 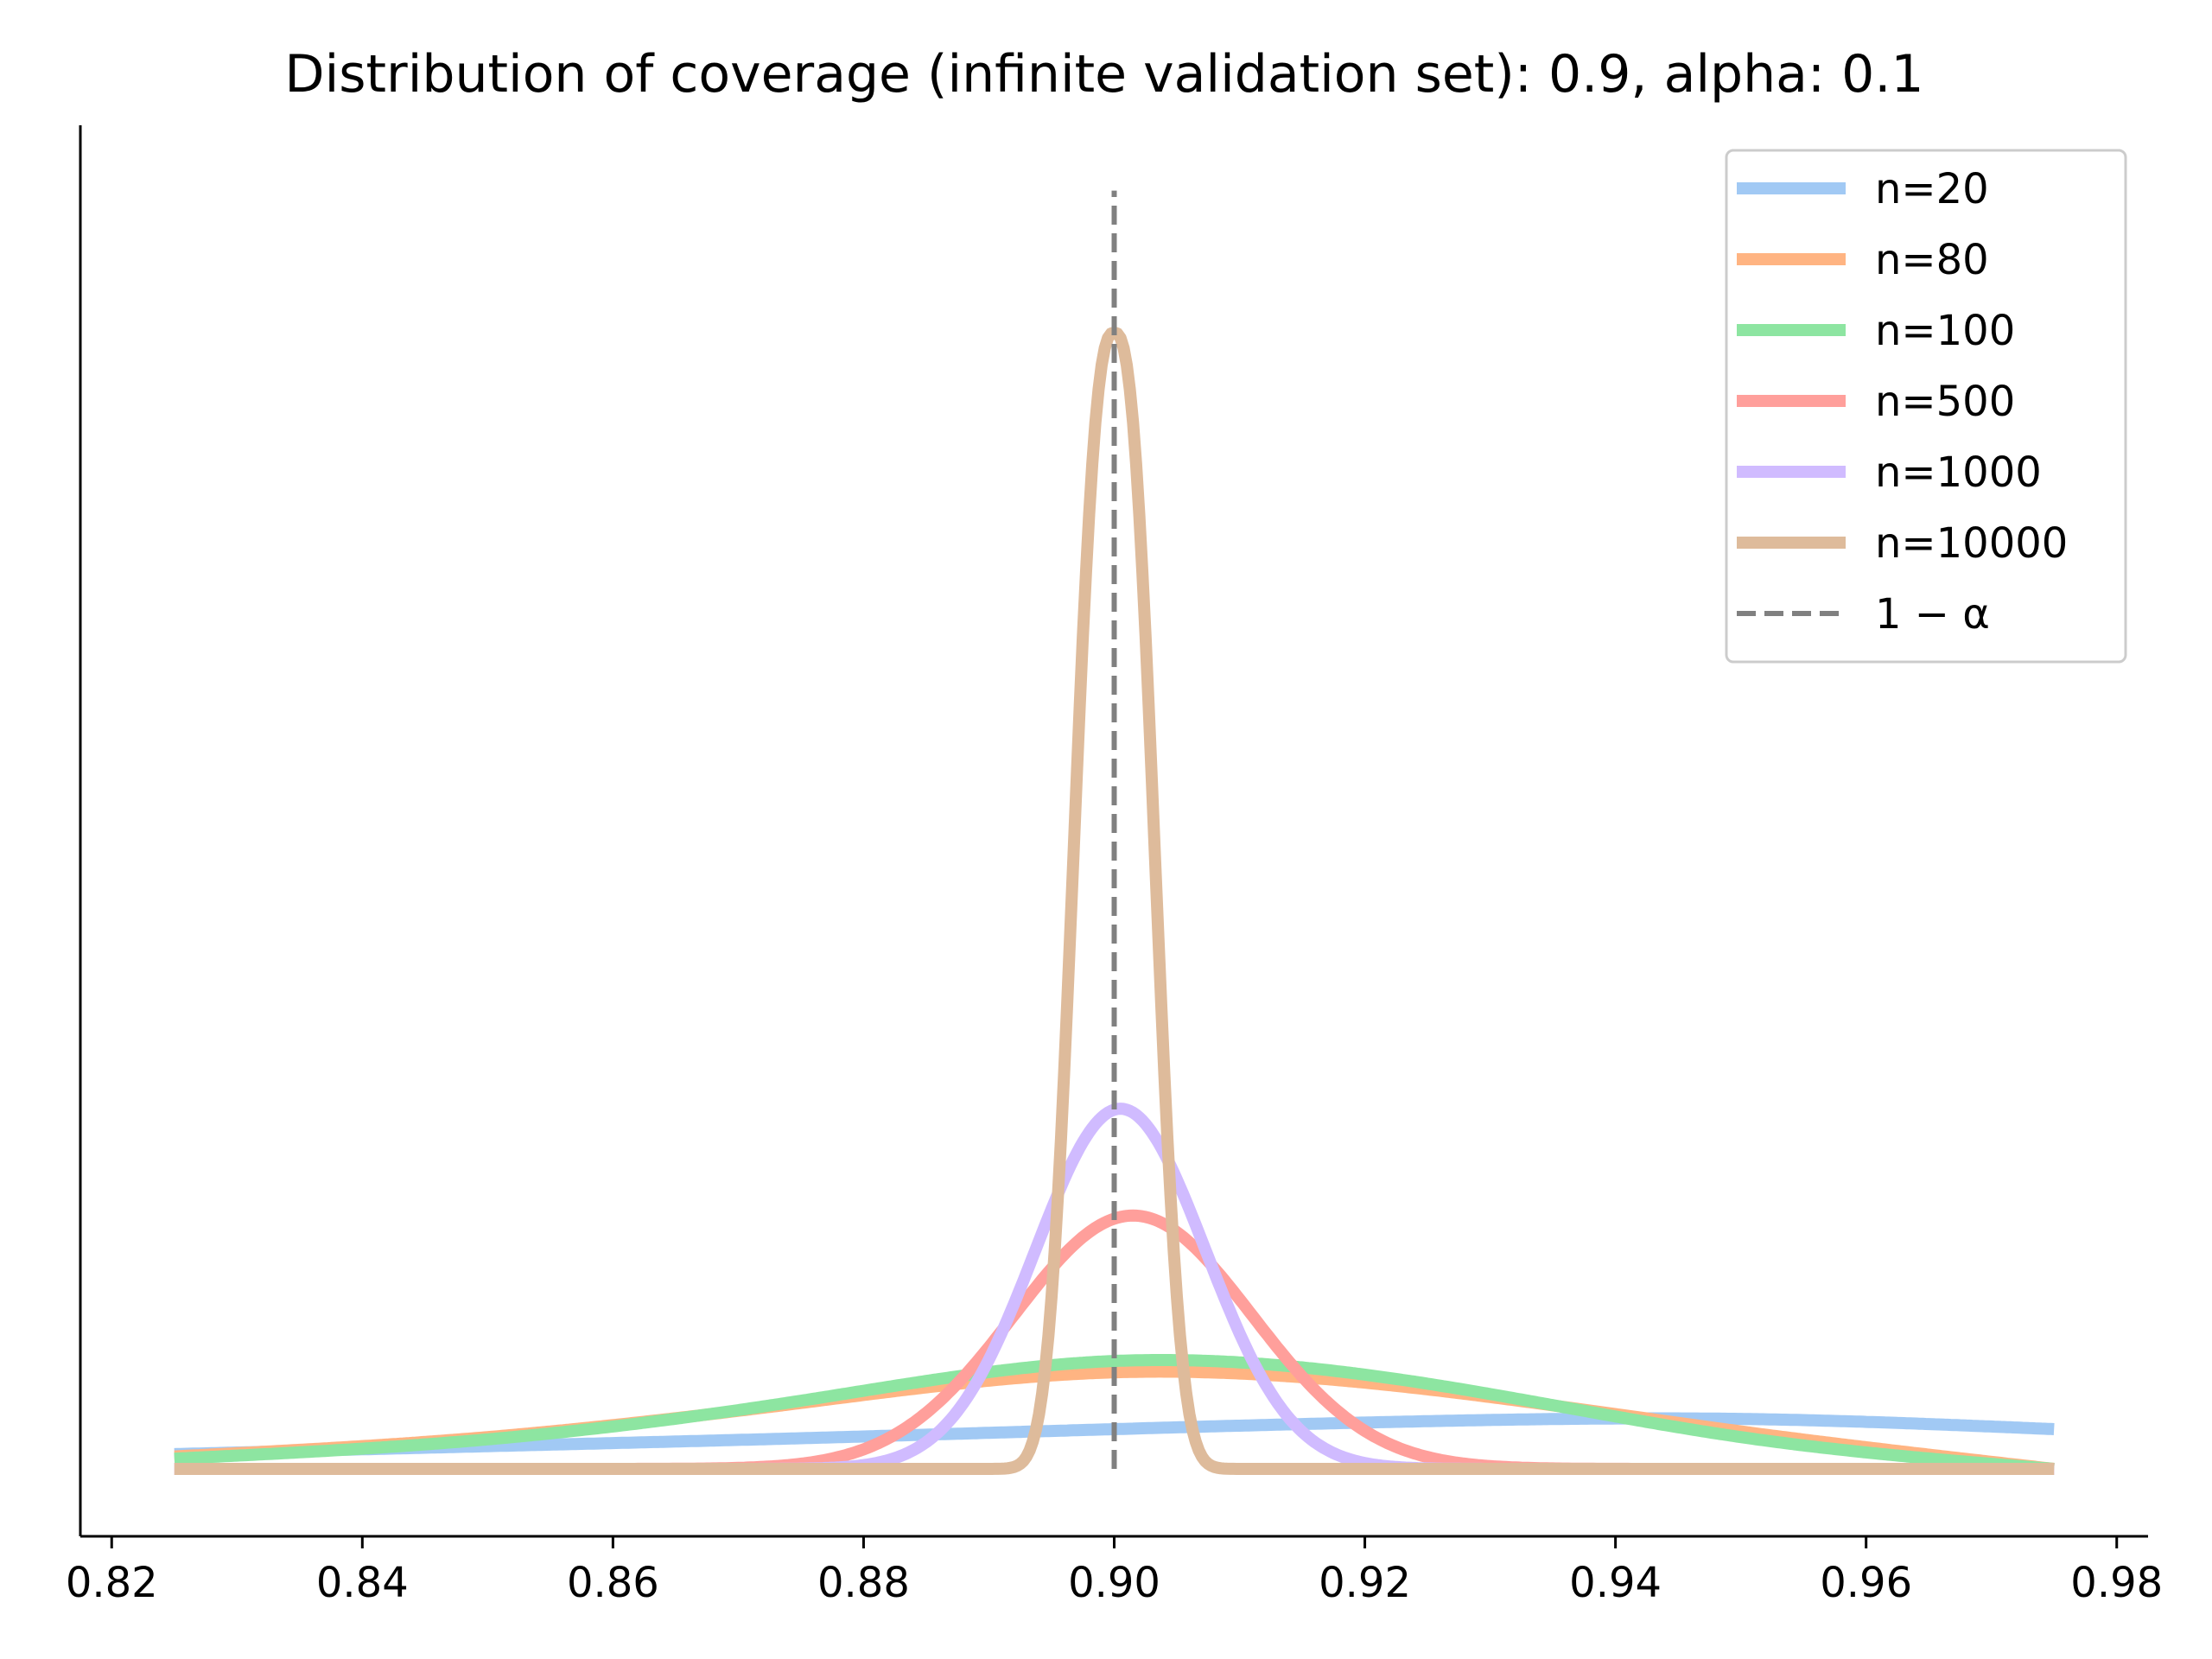 I want to click on legend-label: n=20, so click(x=1932, y=189).